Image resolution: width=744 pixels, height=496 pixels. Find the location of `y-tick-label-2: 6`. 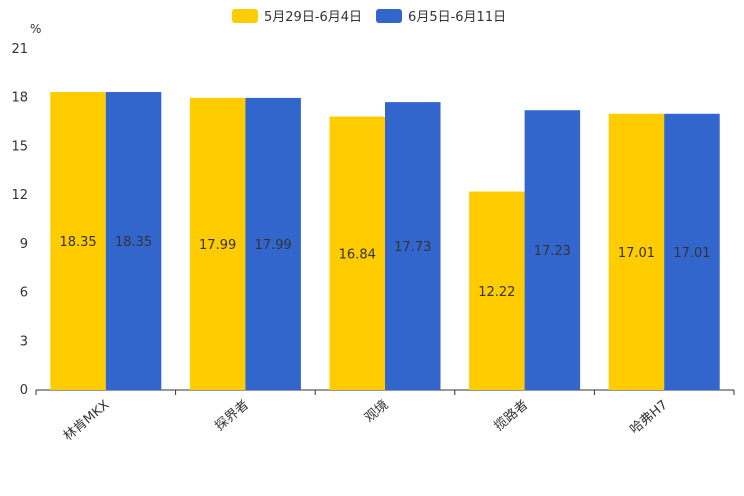

y-tick-label-2: 6 is located at coordinates (24, 293).